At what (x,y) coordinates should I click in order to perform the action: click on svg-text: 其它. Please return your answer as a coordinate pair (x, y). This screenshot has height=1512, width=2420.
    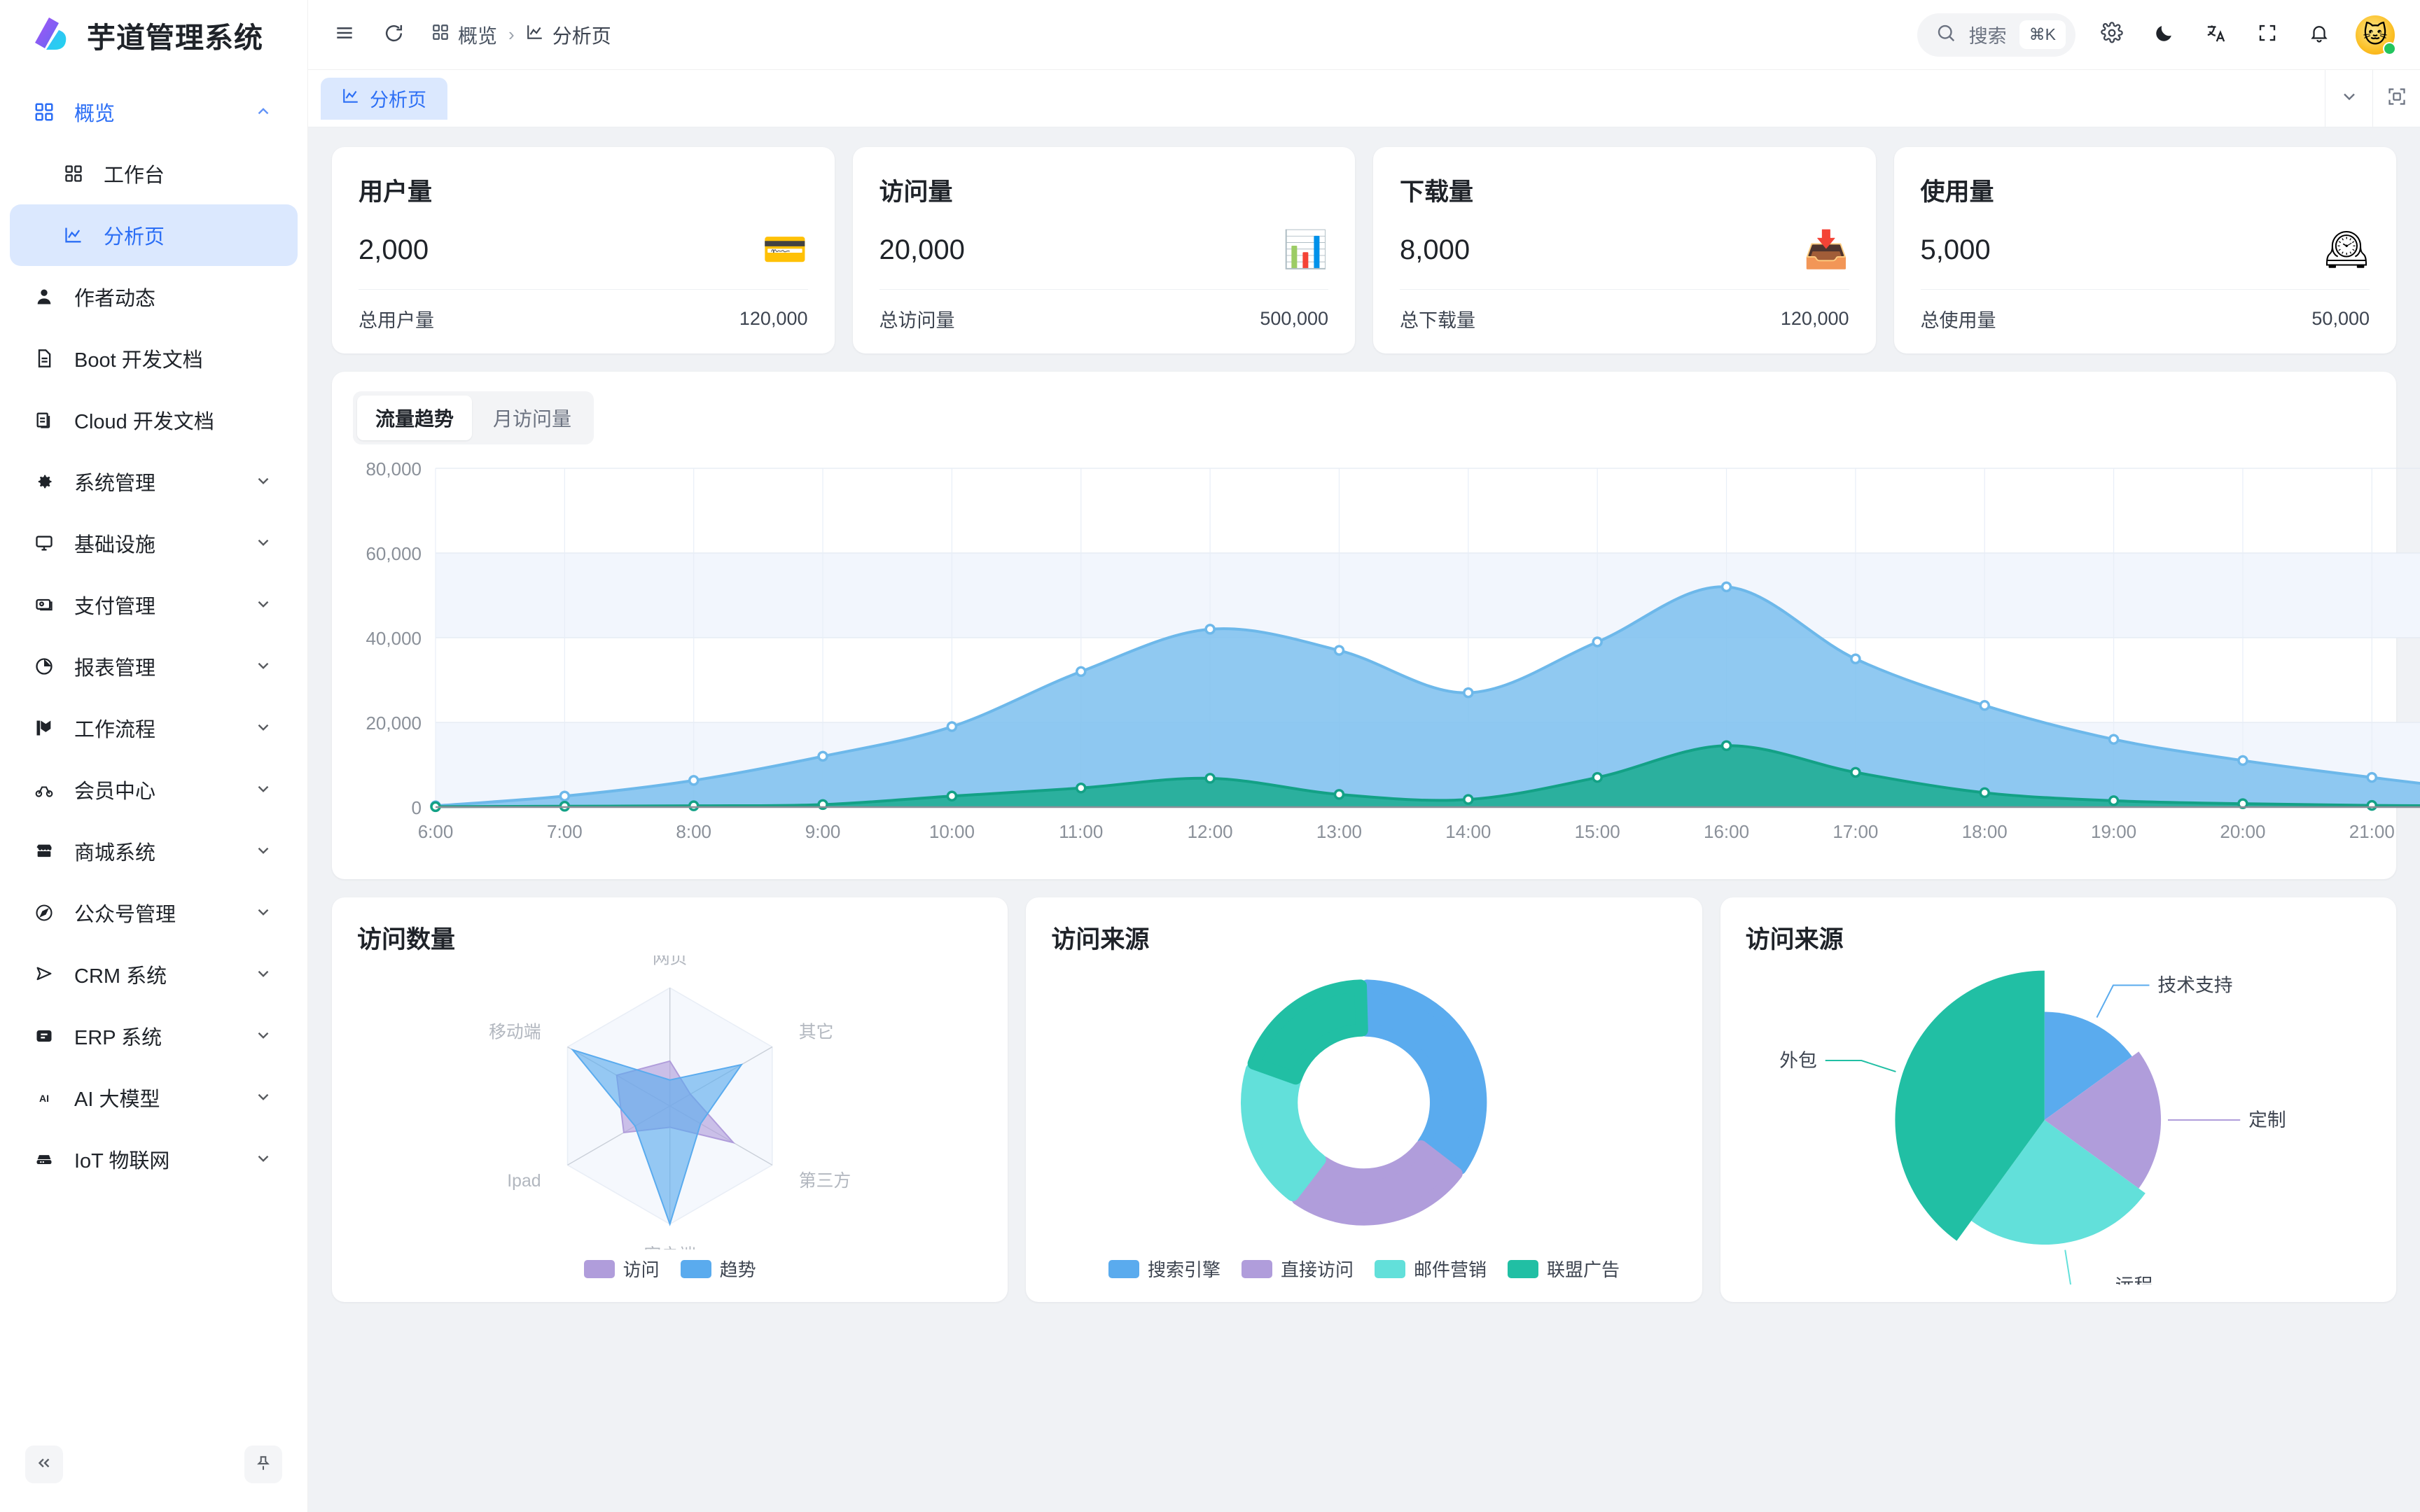
    Looking at the image, I should click on (816, 1032).